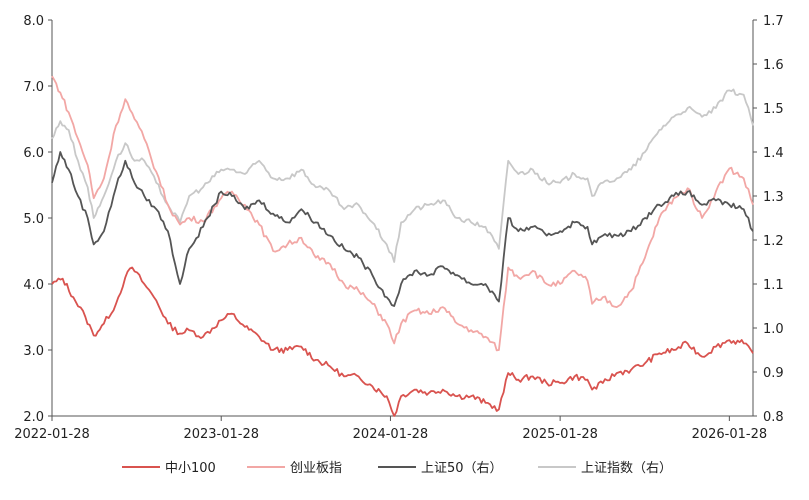 The width and height of the screenshot is (809, 500). Describe the element at coordinates (773, 65) in the screenshot. I see `right-y-tick-label: 1.6` at that location.